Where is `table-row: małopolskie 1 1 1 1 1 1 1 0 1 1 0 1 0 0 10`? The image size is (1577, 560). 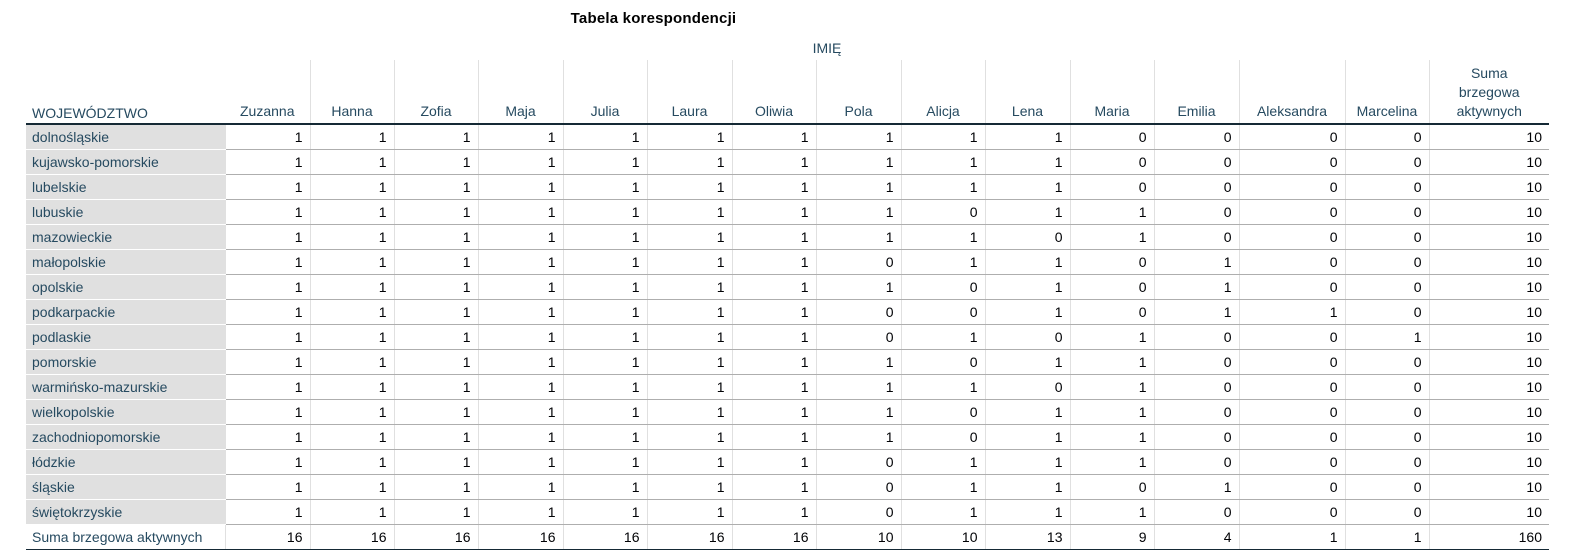 table-row: małopolskie 1 1 1 1 1 1 1 0 1 1 0 1 0 0 10 is located at coordinates (787, 262).